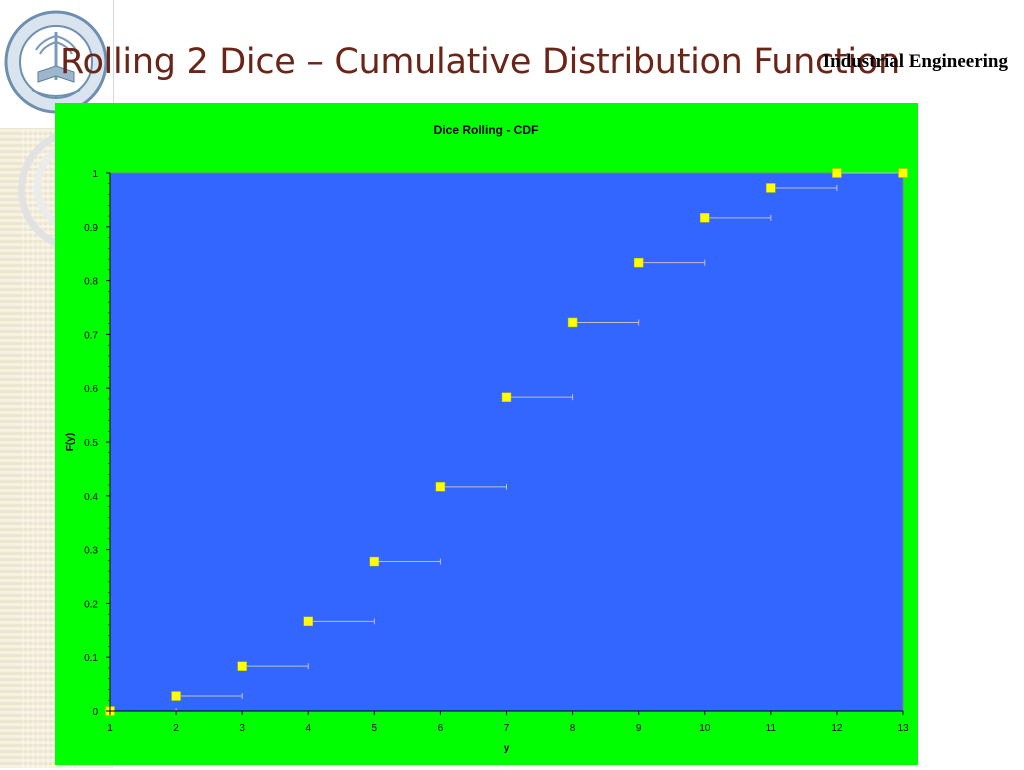 The height and width of the screenshot is (770, 1024). What do you see at coordinates (56, 62) in the screenshot?
I see `university-seal-icon` at bounding box center [56, 62].